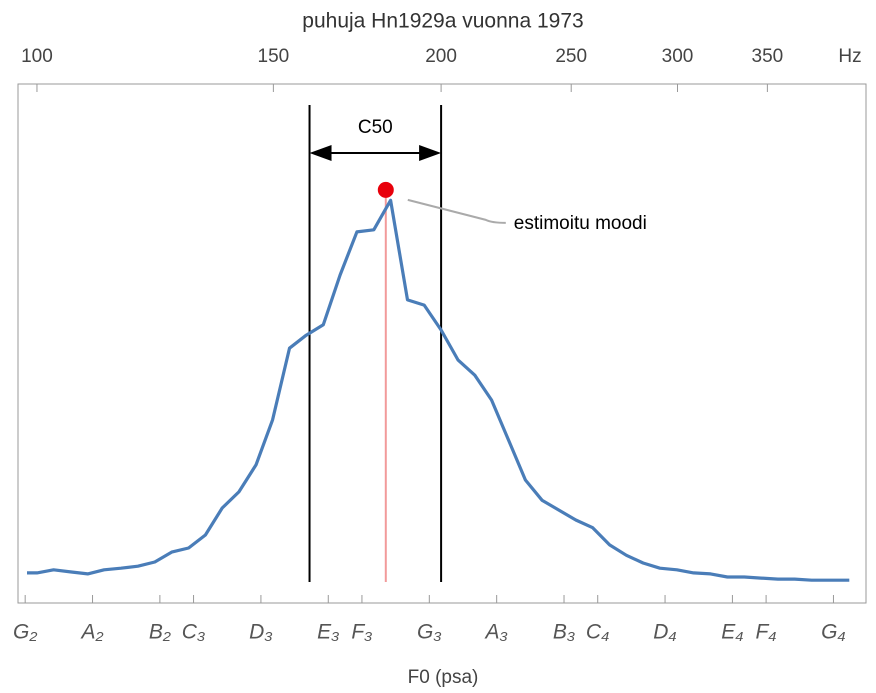 The height and width of the screenshot is (693, 876). I want to click on x2-tick-label: 150, so click(274, 56).